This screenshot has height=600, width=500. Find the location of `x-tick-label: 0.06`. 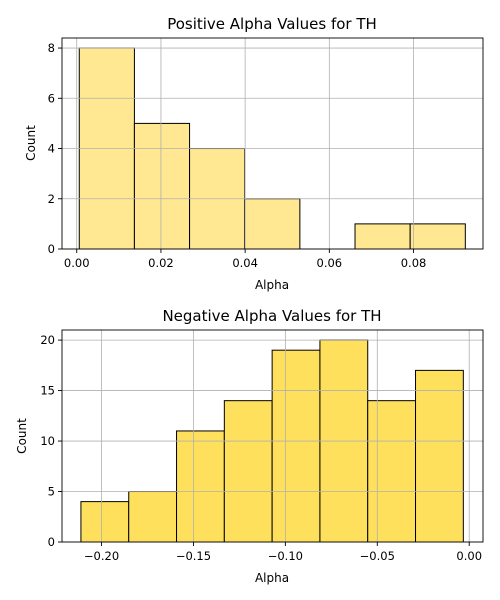

x-tick-label: 0.06 is located at coordinates (330, 263).